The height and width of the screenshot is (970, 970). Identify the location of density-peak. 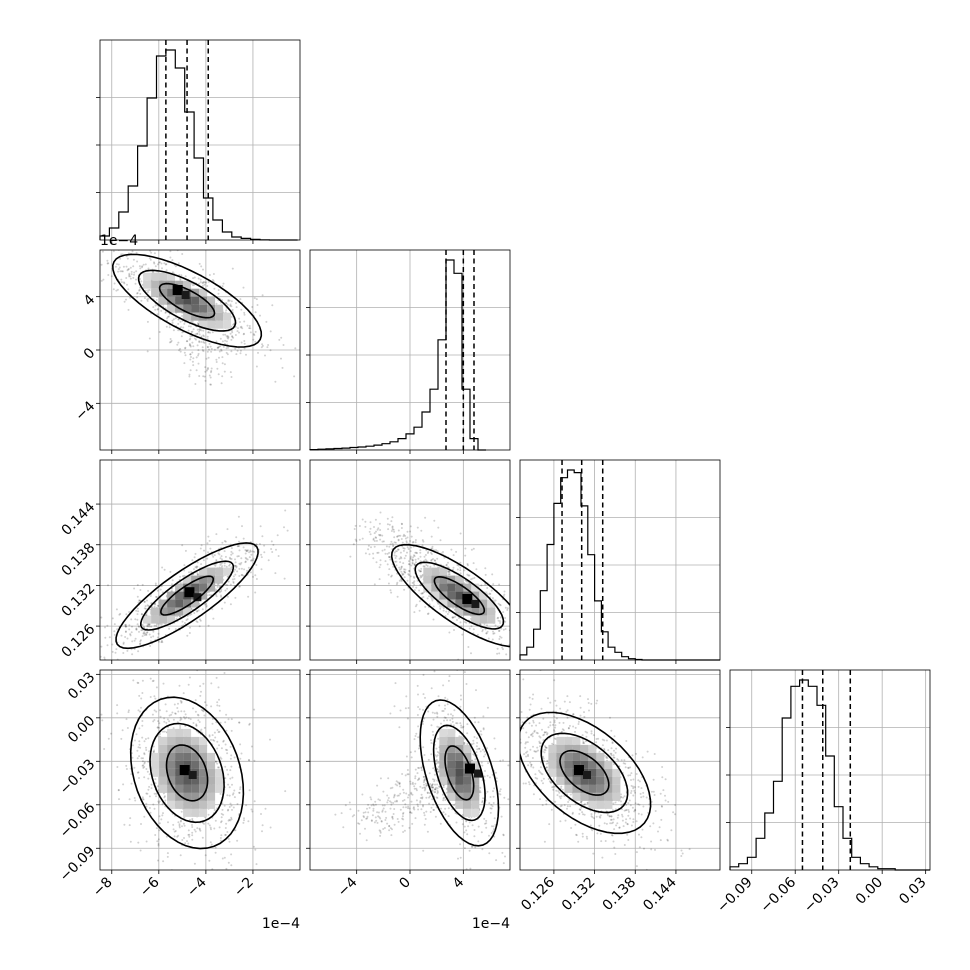
(184, 770).